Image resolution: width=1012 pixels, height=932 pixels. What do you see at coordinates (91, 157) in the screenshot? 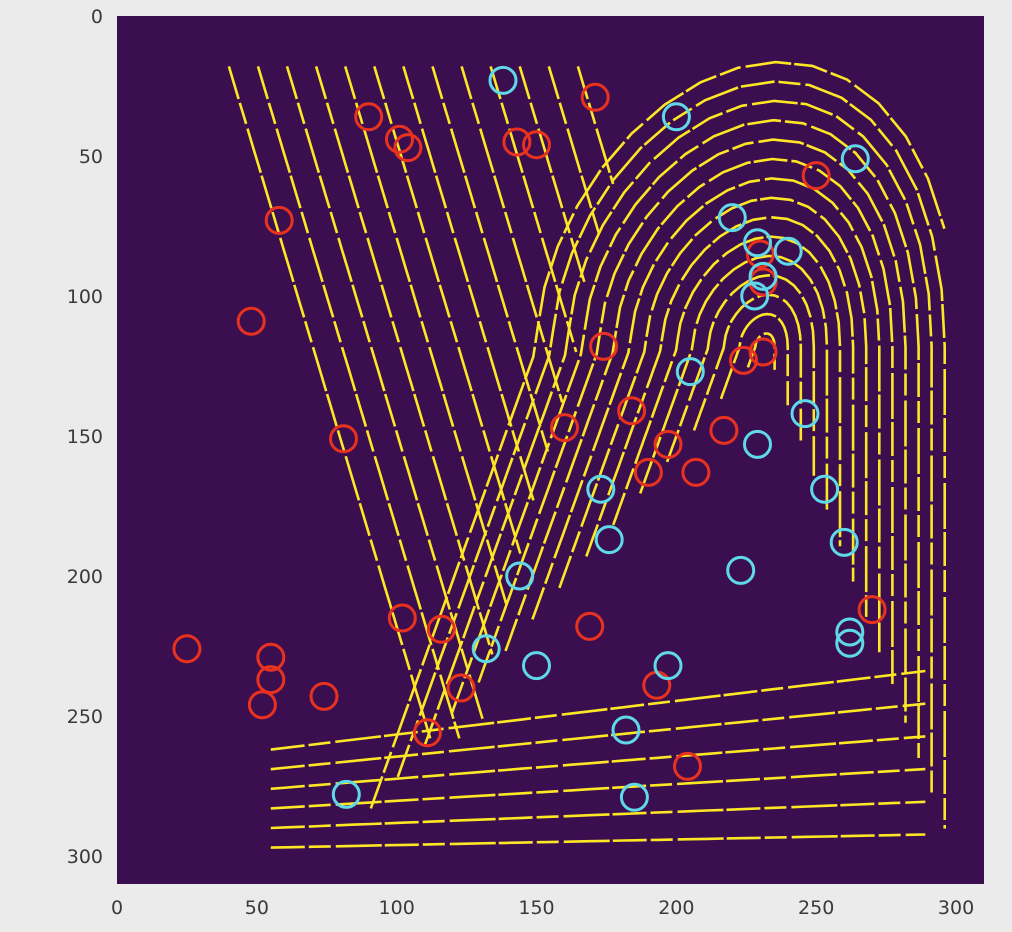
I see `y-tick-label: 50` at bounding box center [91, 157].